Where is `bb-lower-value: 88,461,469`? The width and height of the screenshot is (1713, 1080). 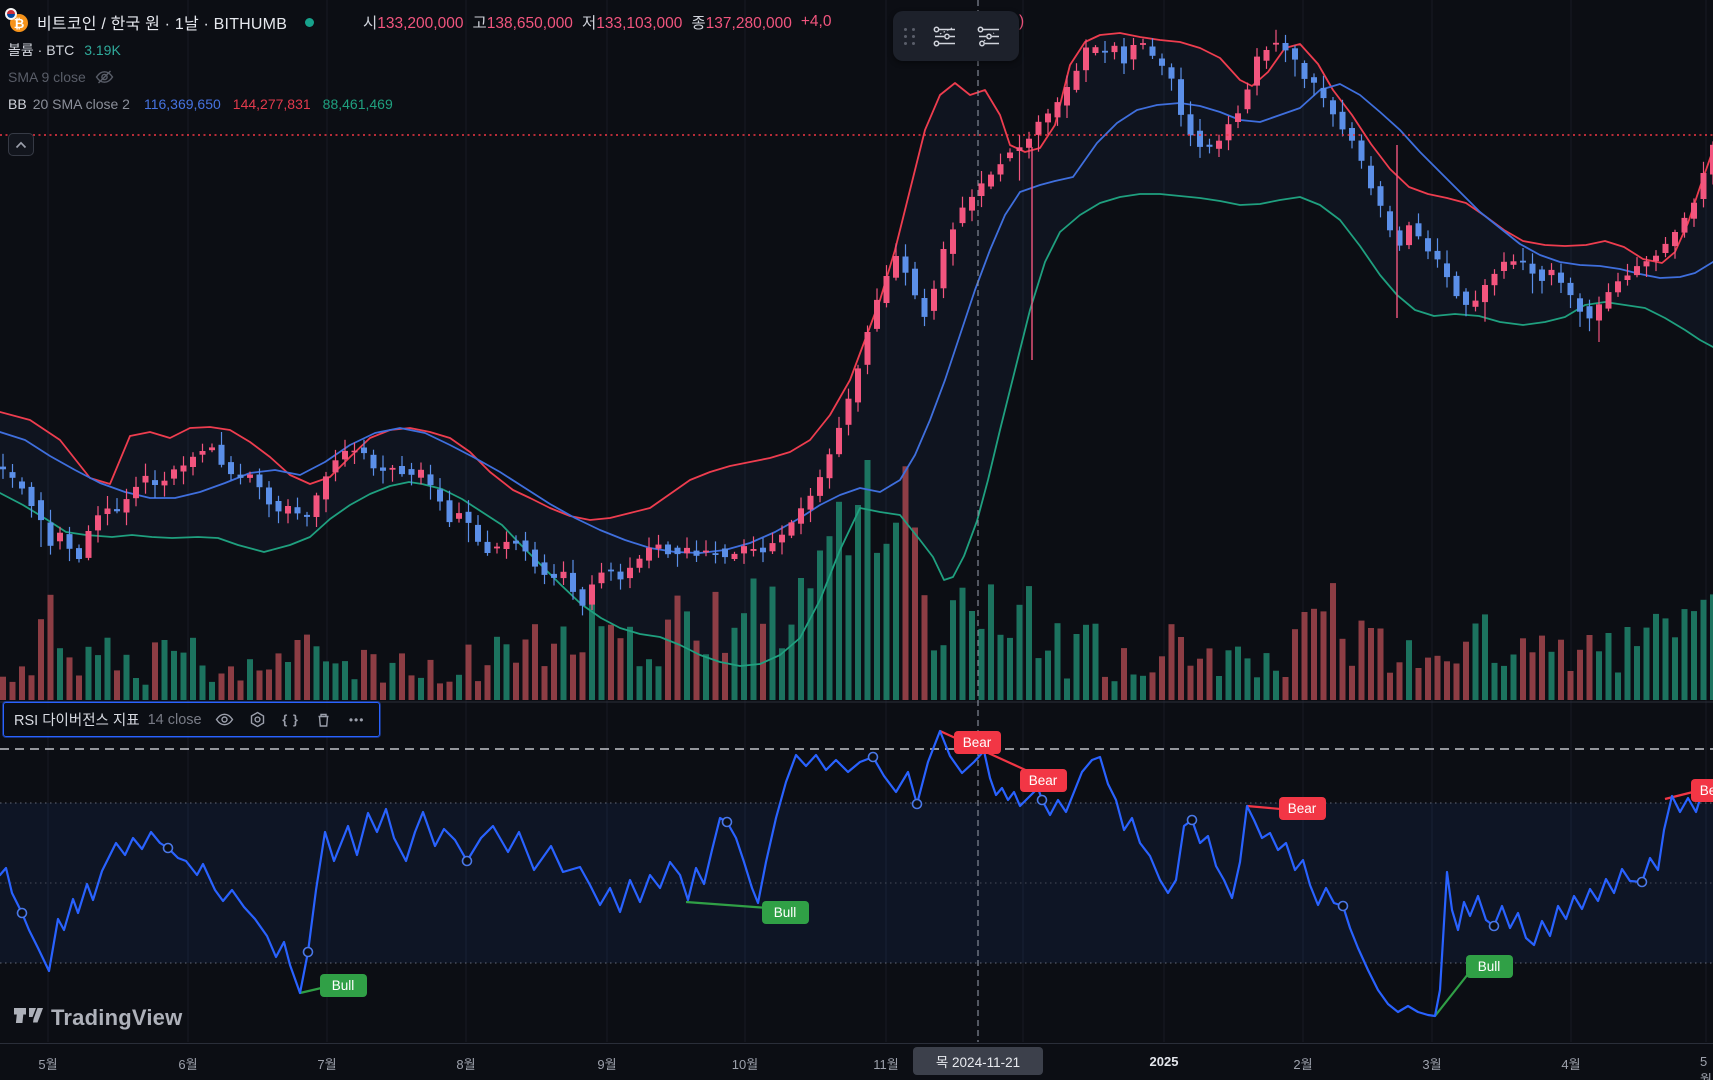 bb-lower-value: 88,461,469 is located at coordinates (357, 103).